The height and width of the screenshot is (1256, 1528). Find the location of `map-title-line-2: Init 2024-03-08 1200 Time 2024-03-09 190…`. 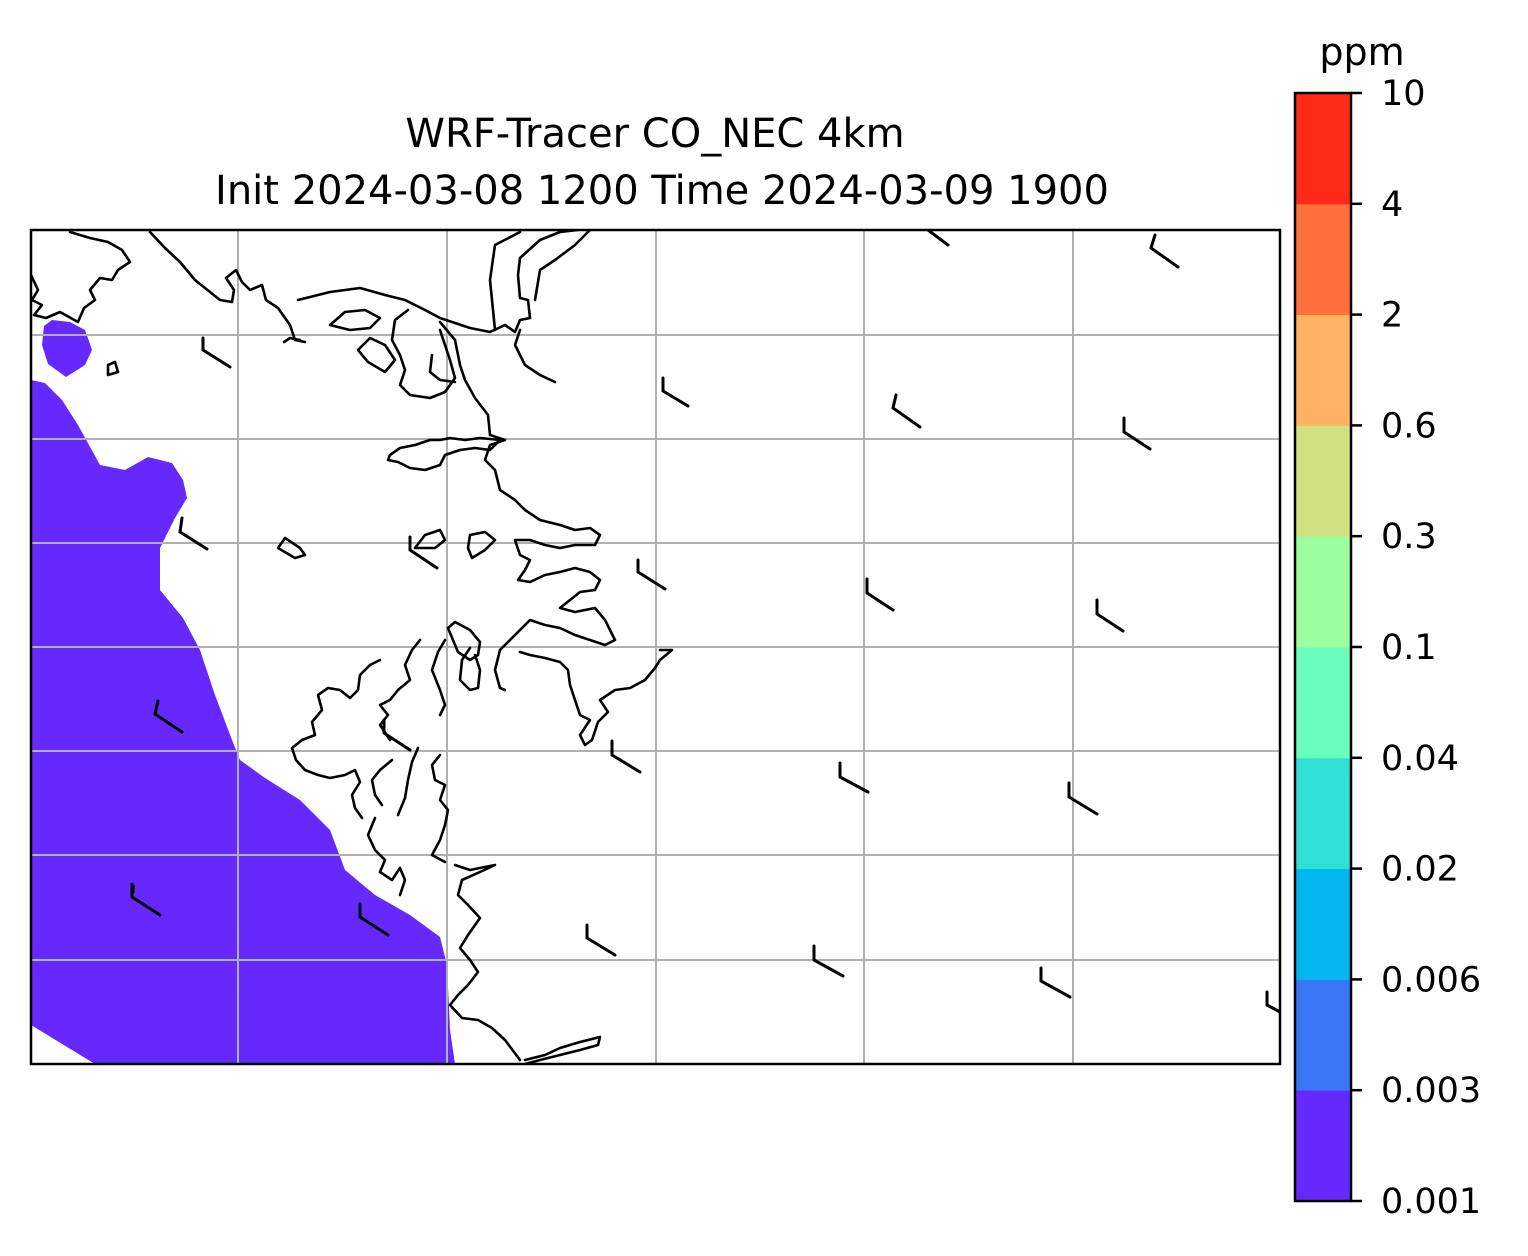

map-title-line-2: Init 2024-03-08 1200 Time 2024-03-09 190… is located at coordinates (662, 191).